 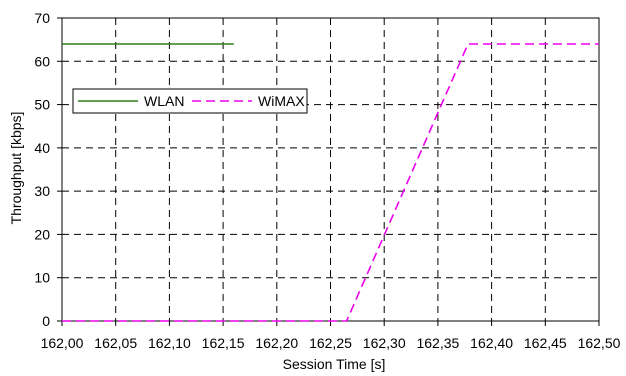 What do you see at coordinates (491, 343) in the screenshot?
I see `x-tick-label: 162,40` at bounding box center [491, 343].